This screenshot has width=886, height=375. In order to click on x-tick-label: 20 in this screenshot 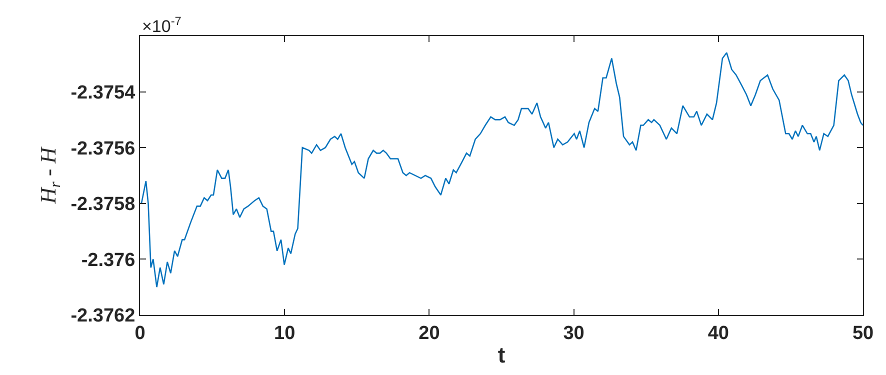, I will do `click(429, 333)`.